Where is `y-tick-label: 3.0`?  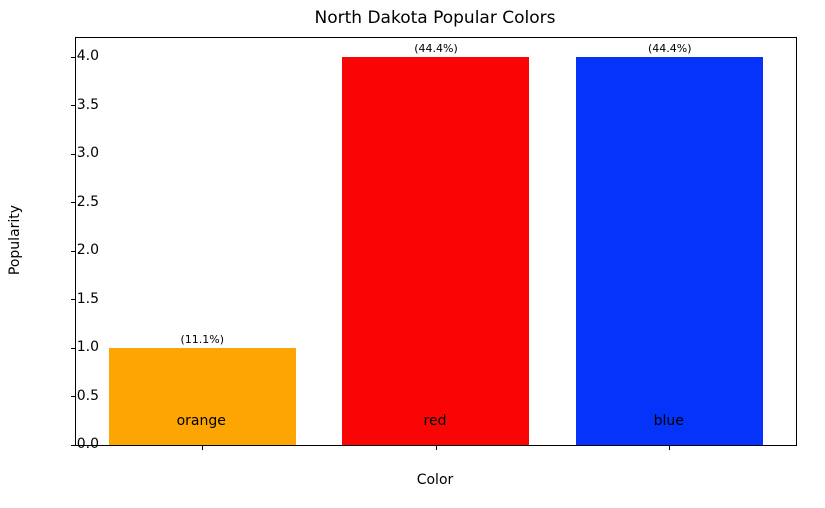 y-tick-label: 3.0 is located at coordinates (87, 153).